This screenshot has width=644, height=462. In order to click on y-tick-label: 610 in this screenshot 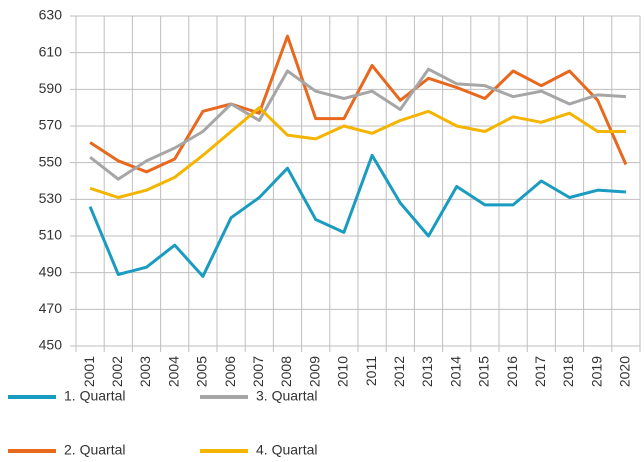, I will do `click(51, 51)`.